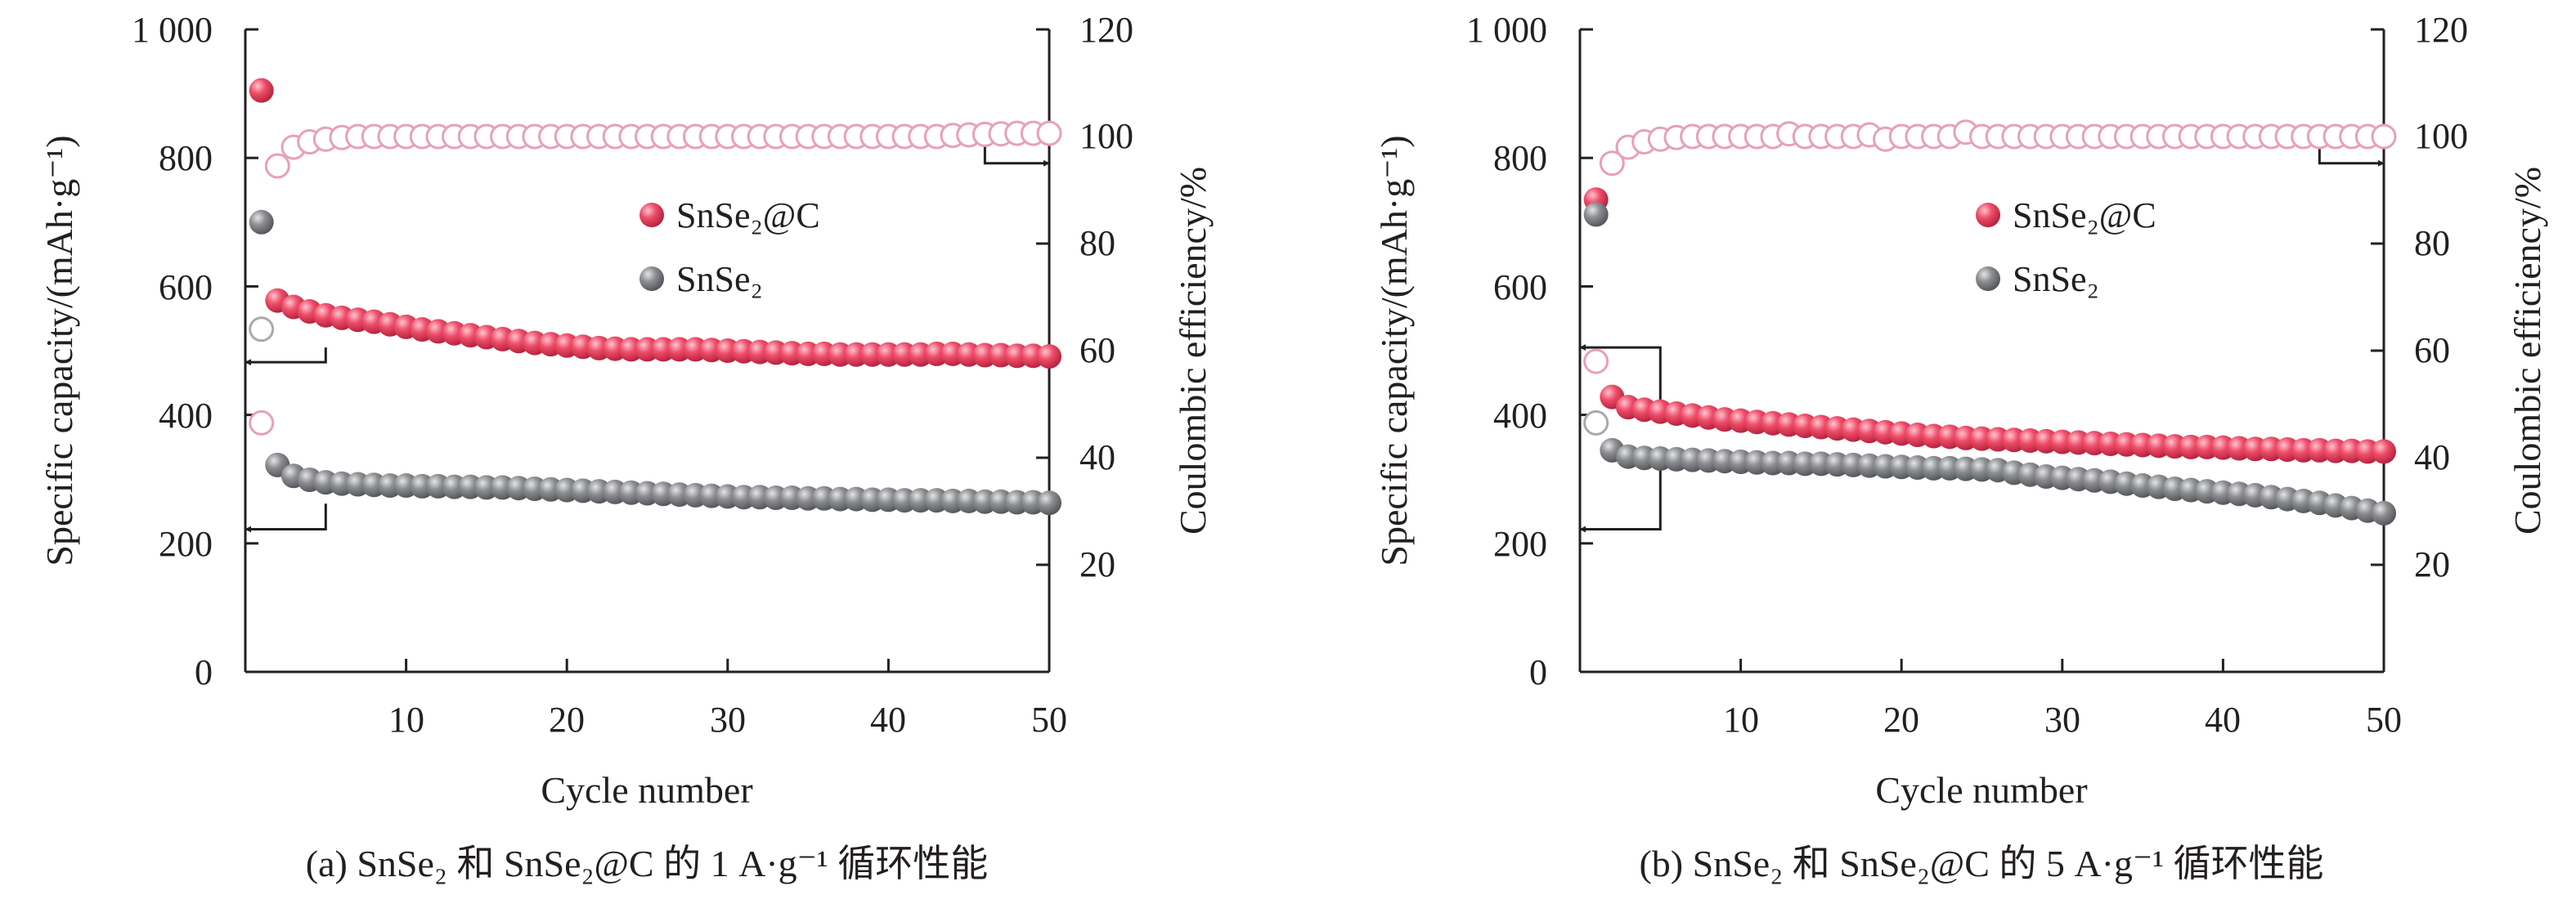 This screenshot has width=2576, height=904. Describe the element at coordinates (648, 337) in the screenshot. I see `series-axis-arrows` at that location.